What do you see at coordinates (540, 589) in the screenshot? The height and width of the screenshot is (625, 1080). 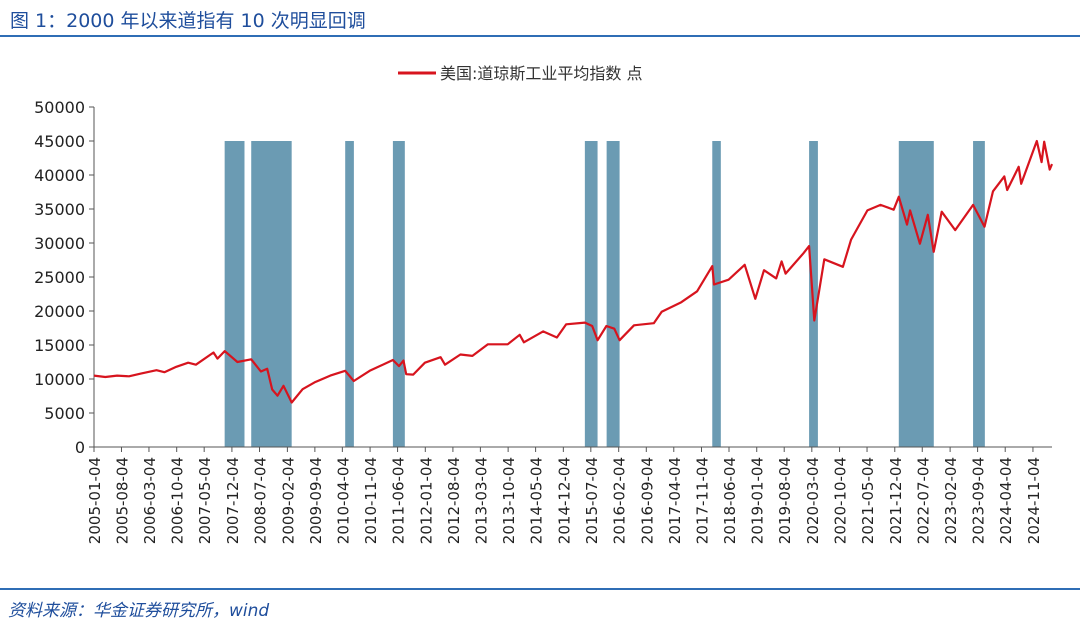 I see `bottom-divider` at bounding box center [540, 589].